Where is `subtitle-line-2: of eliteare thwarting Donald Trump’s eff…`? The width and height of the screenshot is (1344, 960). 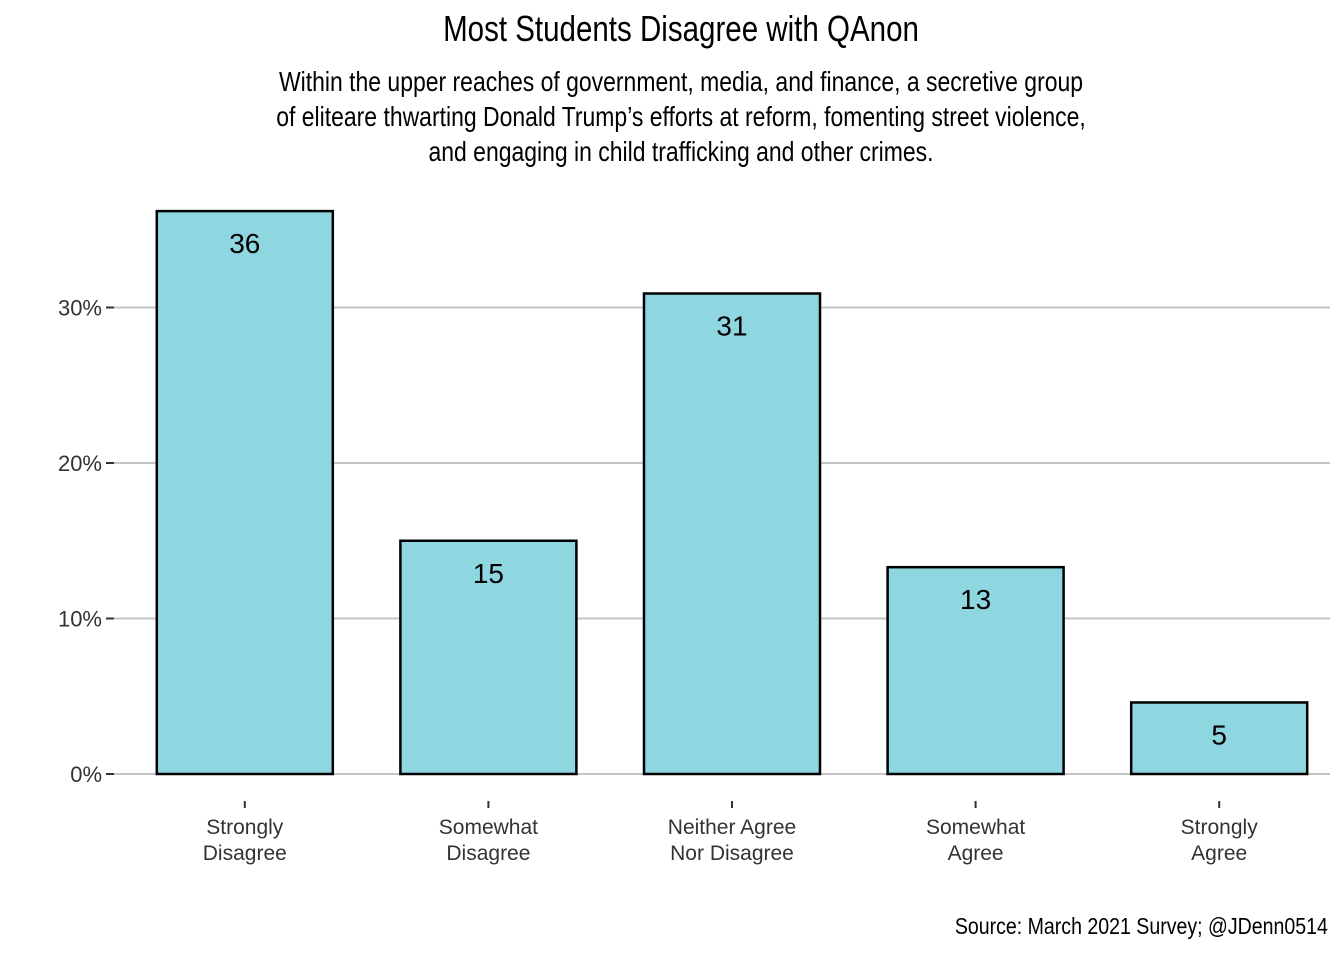 subtitle-line-2: of eliteare thwarting Donald Trump’s eff… is located at coordinates (681, 116).